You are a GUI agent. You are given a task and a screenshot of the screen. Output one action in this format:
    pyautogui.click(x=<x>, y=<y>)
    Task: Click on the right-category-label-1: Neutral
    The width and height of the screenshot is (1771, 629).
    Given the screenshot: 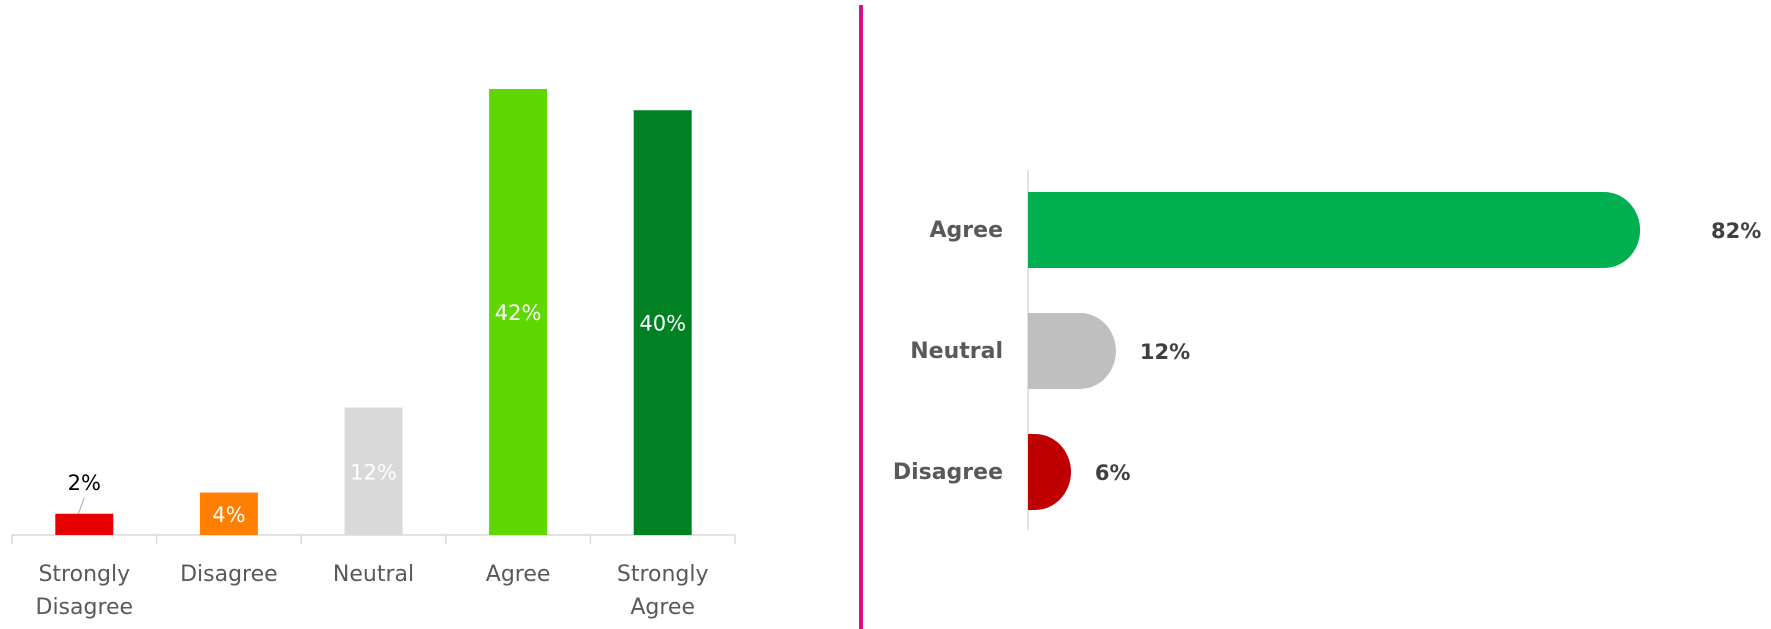 What is the action you would take?
    pyautogui.click(x=956, y=351)
    